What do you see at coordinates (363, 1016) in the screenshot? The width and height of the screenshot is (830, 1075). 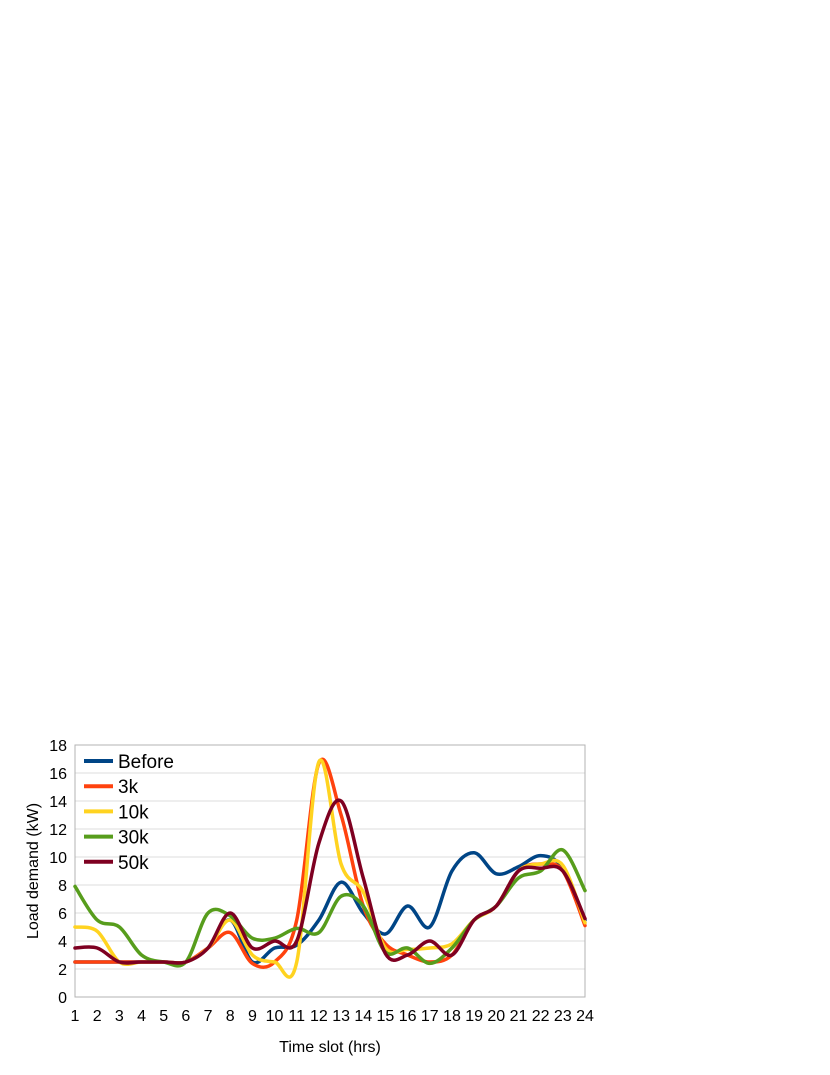 I see `x-tick-label: 14` at bounding box center [363, 1016].